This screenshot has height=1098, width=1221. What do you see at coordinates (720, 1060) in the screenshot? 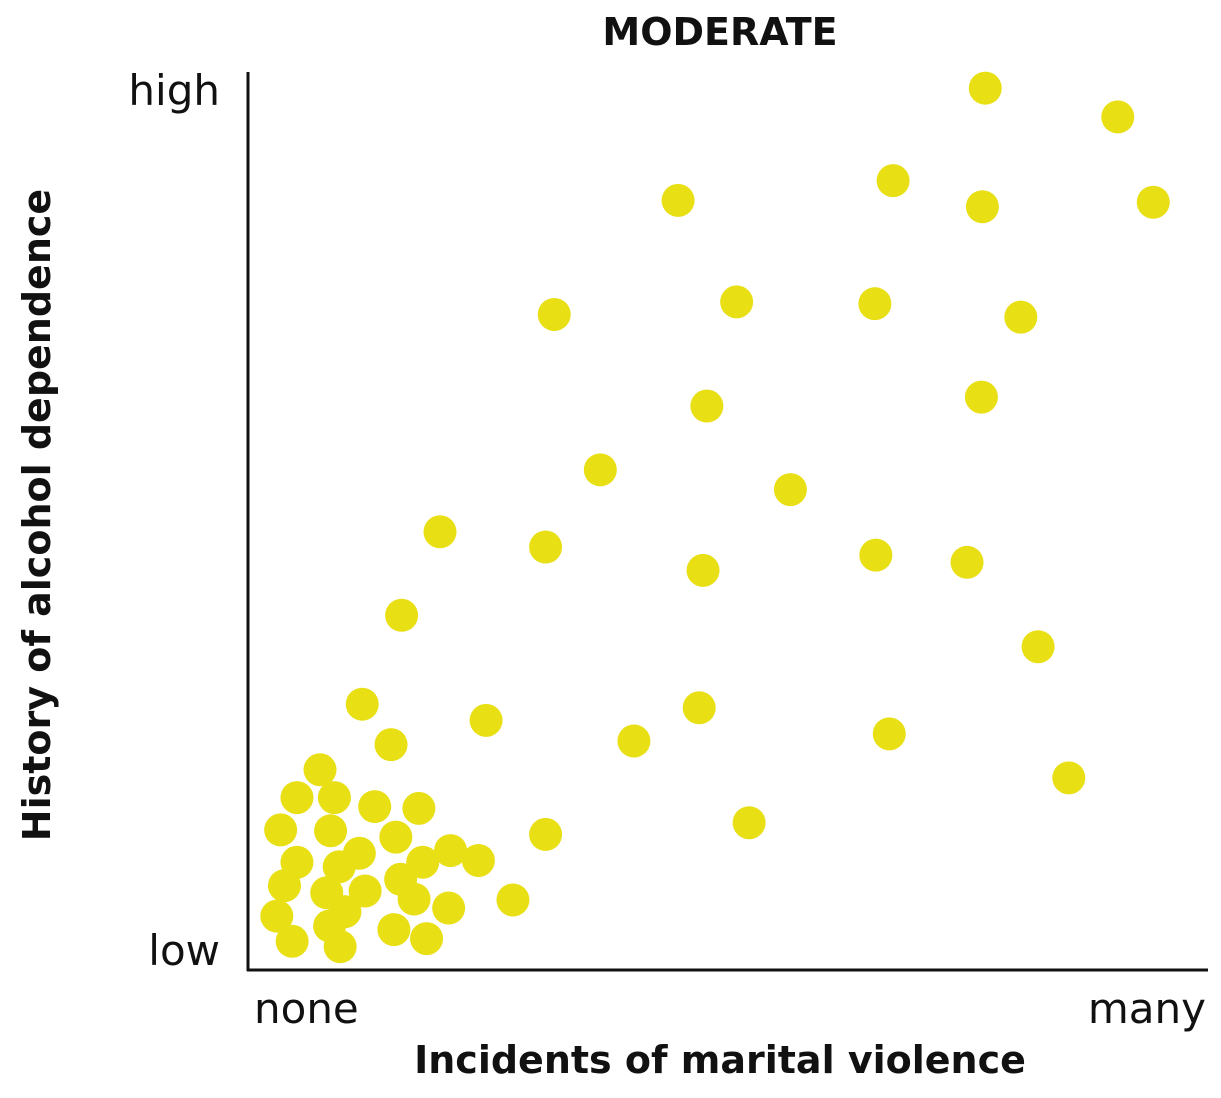
I see `x-axis-label: Incidents of marital violence` at bounding box center [720, 1060].